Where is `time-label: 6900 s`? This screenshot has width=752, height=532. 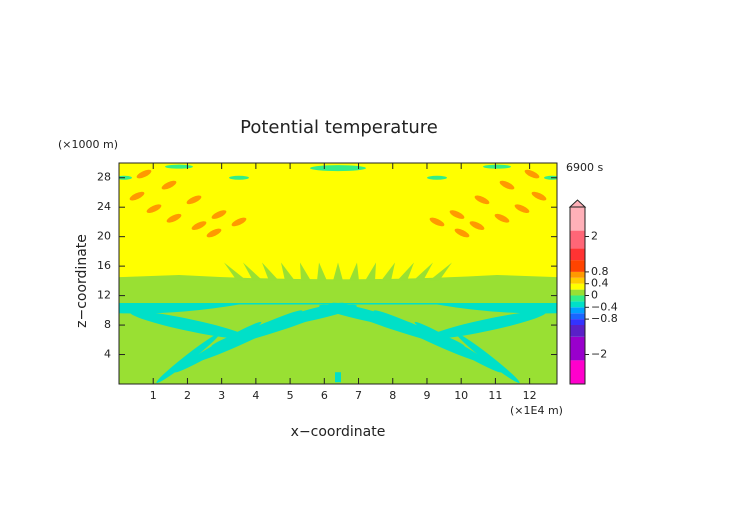
time-label: 6900 s is located at coordinates (584, 167).